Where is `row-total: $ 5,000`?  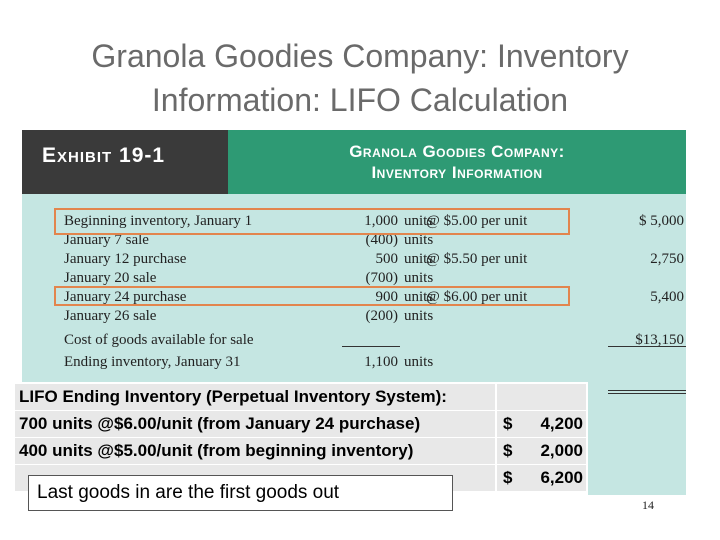
row-total: $ 5,000 is located at coordinates (661, 221).